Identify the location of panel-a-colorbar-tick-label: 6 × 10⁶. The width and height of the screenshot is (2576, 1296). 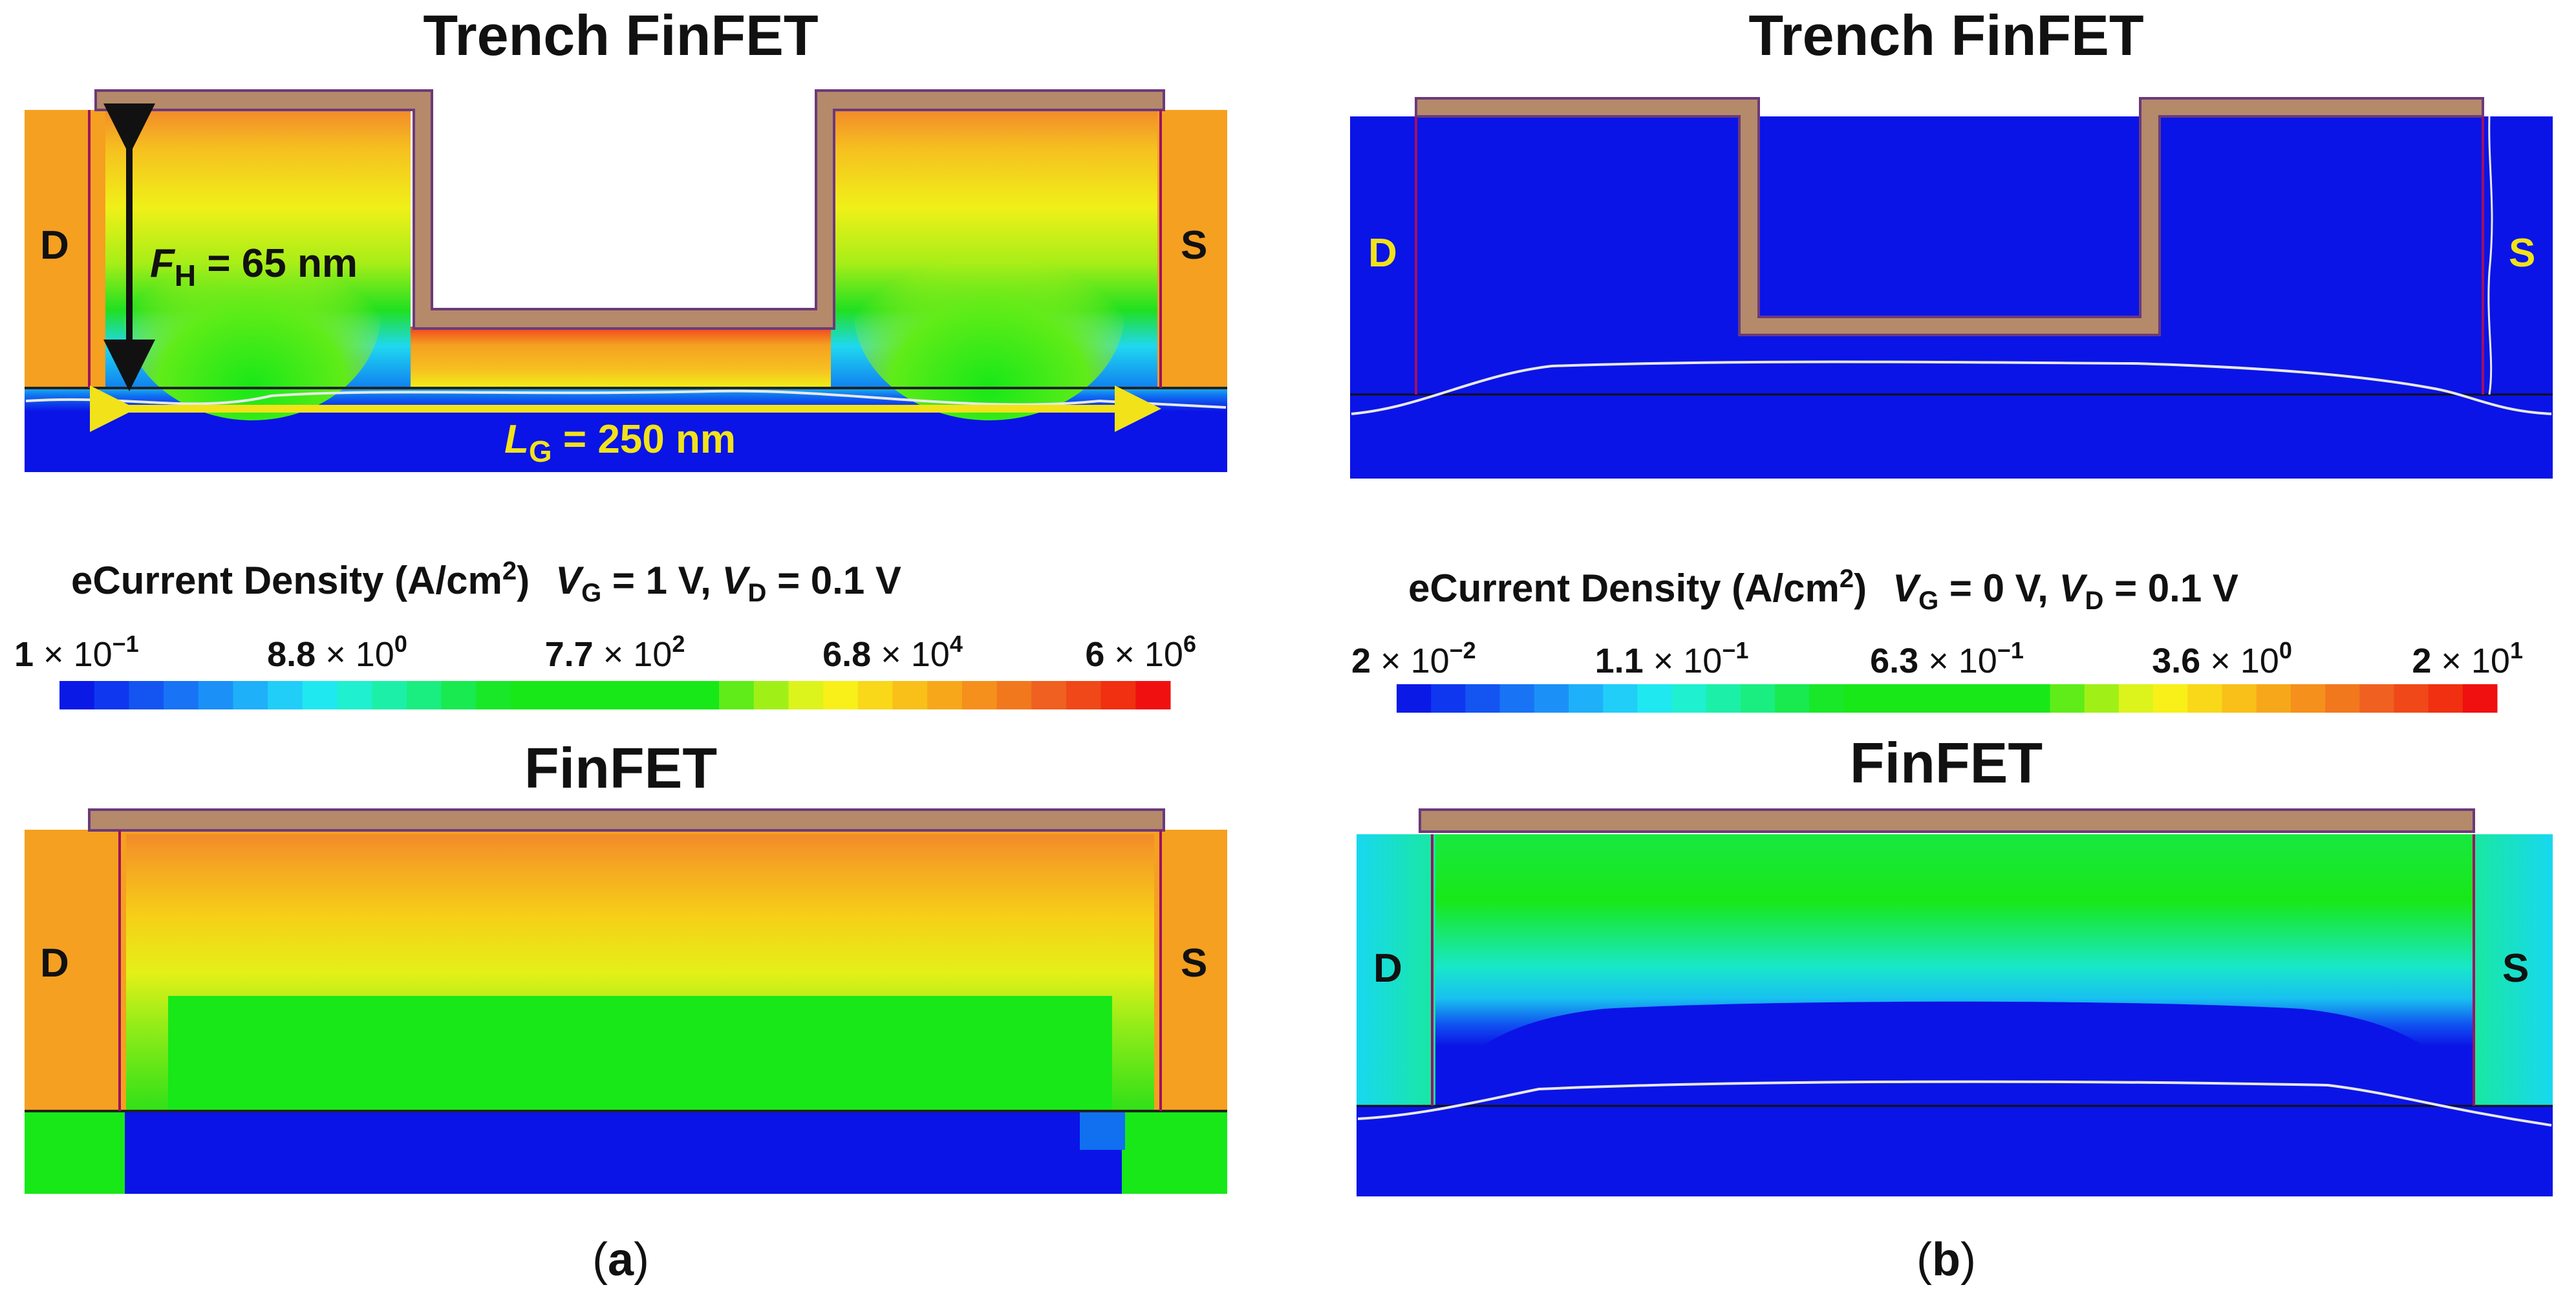
(1140, 652).